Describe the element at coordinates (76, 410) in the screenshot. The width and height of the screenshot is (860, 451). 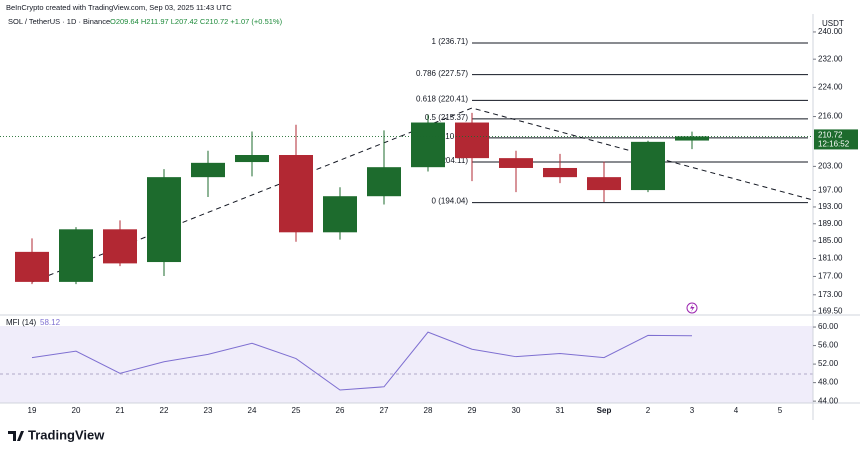
I see `x-tick-label: 20` at that location.